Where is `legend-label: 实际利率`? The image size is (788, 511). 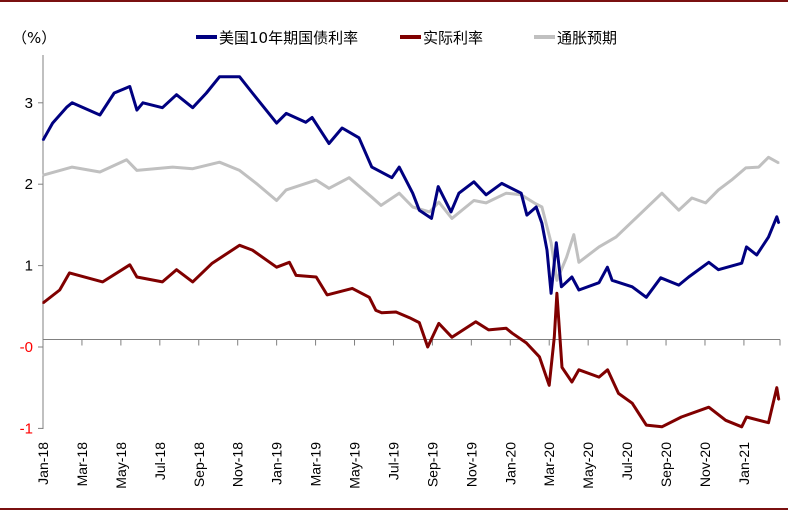 legend-label: 实际利率 is located at coordinates (453, 38).